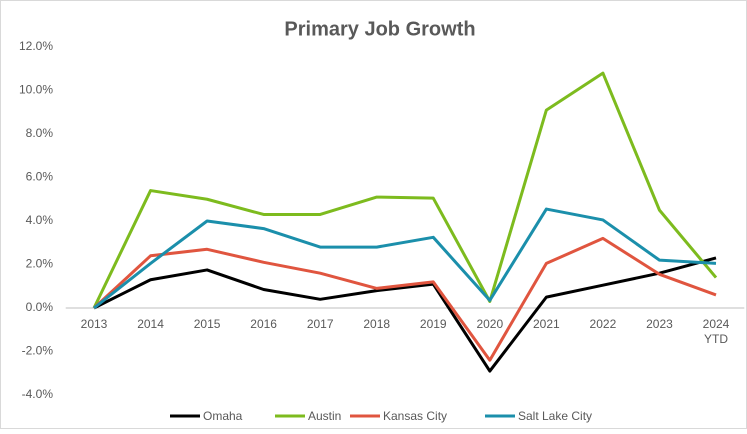  What do you see at coordinates (659, 324) in the screenshot?
I see `x-tick-label: 2023` at bounding box center [659, 324].